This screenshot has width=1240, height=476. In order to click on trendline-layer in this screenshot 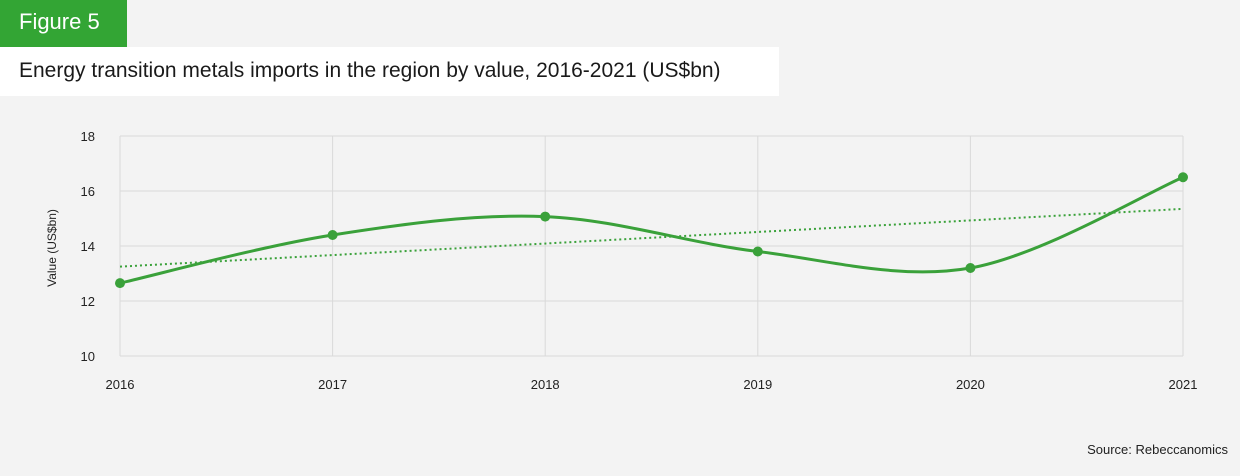, I will do `click(651, 237)`.